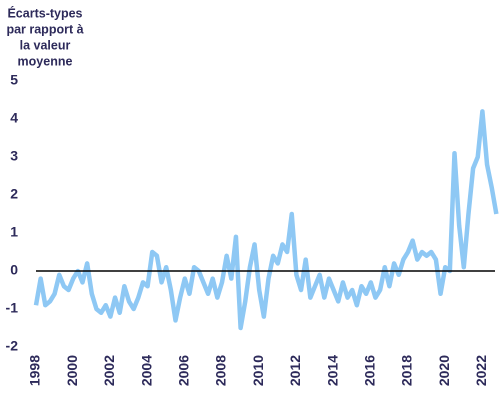 This screenshot has height=417, width=504. I want to click on y-tick-label: 5, so click(14, 80).